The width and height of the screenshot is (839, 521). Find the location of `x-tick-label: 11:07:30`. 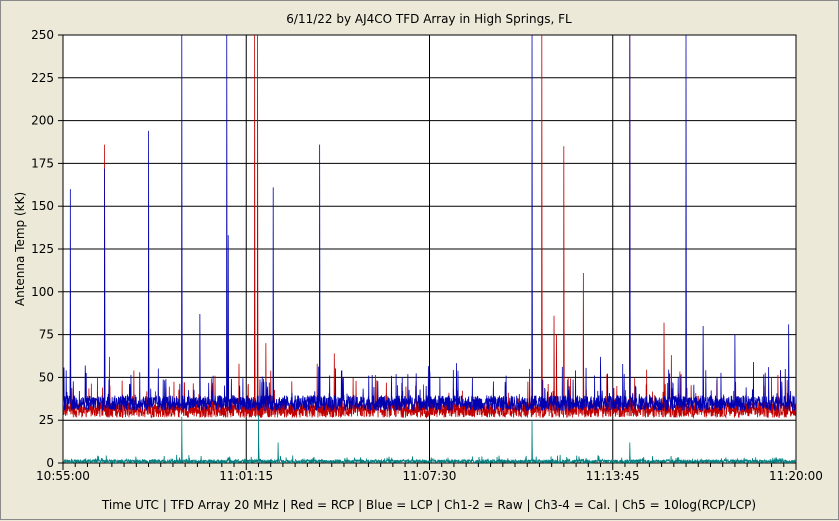

x-tick-label: 11:07:30 is located at coordinates (430, 476).